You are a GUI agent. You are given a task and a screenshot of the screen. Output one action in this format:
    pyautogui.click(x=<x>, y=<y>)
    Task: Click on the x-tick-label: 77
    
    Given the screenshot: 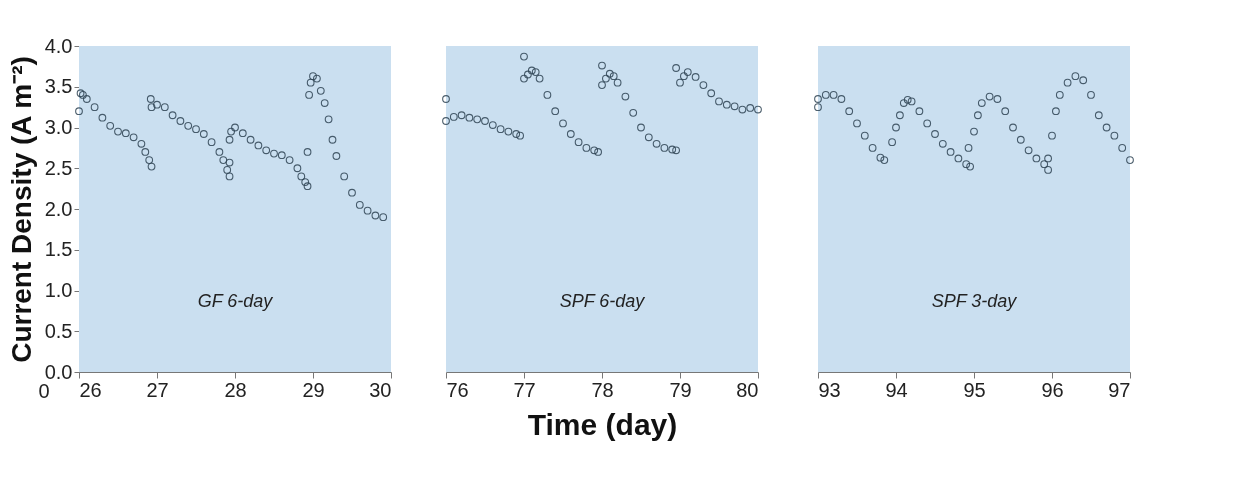 What is the action you would take?
    pyautogui.click(x=524, y=389)
    